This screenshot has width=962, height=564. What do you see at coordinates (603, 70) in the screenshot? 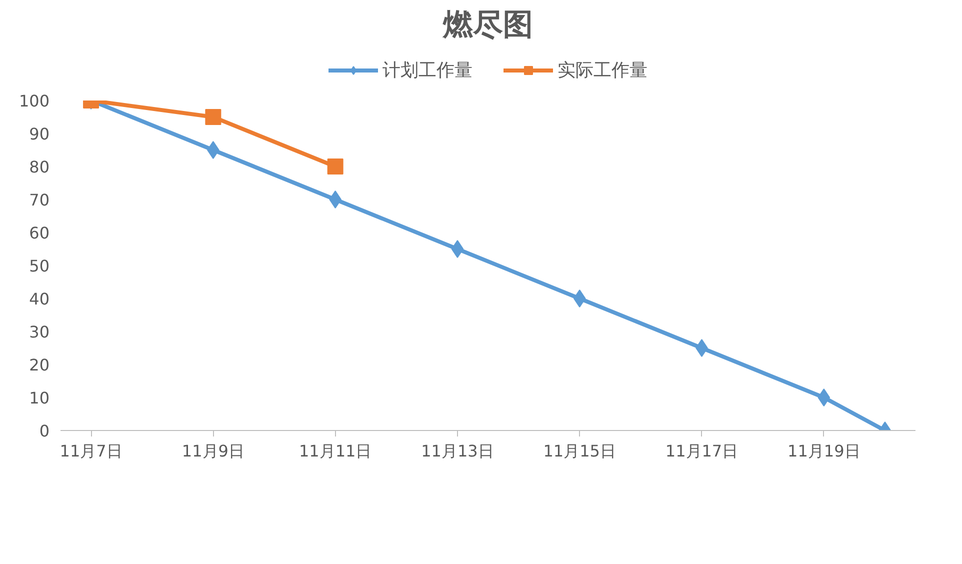
I see `legend-label: 实际工作量` at bounding box center [603, 70].